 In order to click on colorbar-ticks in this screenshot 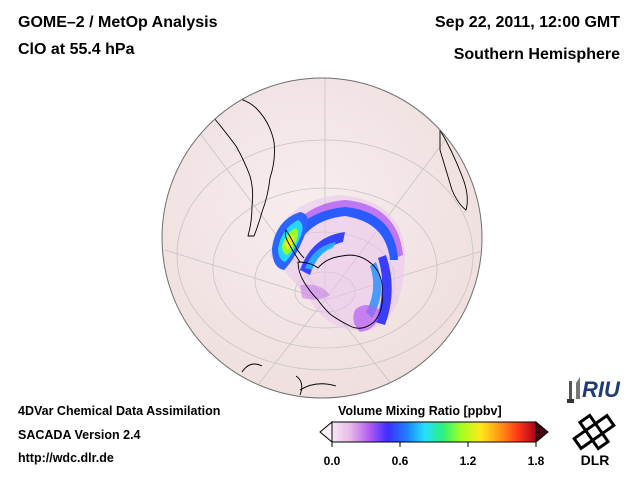, I will do `click(434, 444)`.